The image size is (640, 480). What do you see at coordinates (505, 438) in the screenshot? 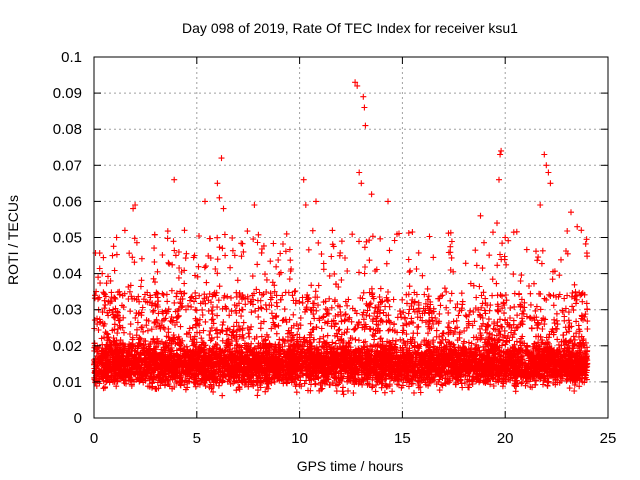
I see `x-tick-label: 20` at bounding box center [505, 438].